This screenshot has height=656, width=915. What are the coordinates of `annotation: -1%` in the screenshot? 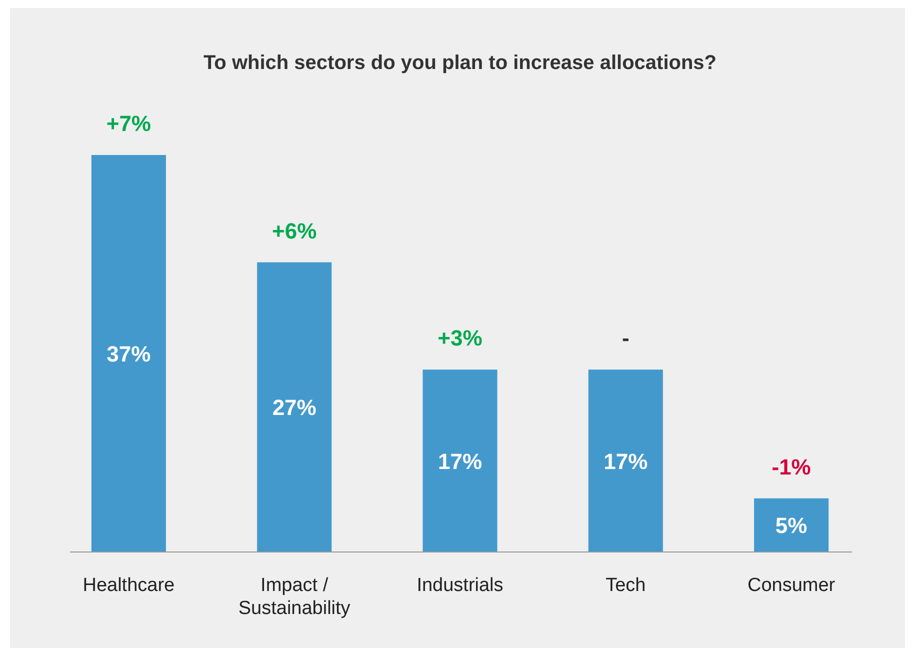 It's located at (791, 467).